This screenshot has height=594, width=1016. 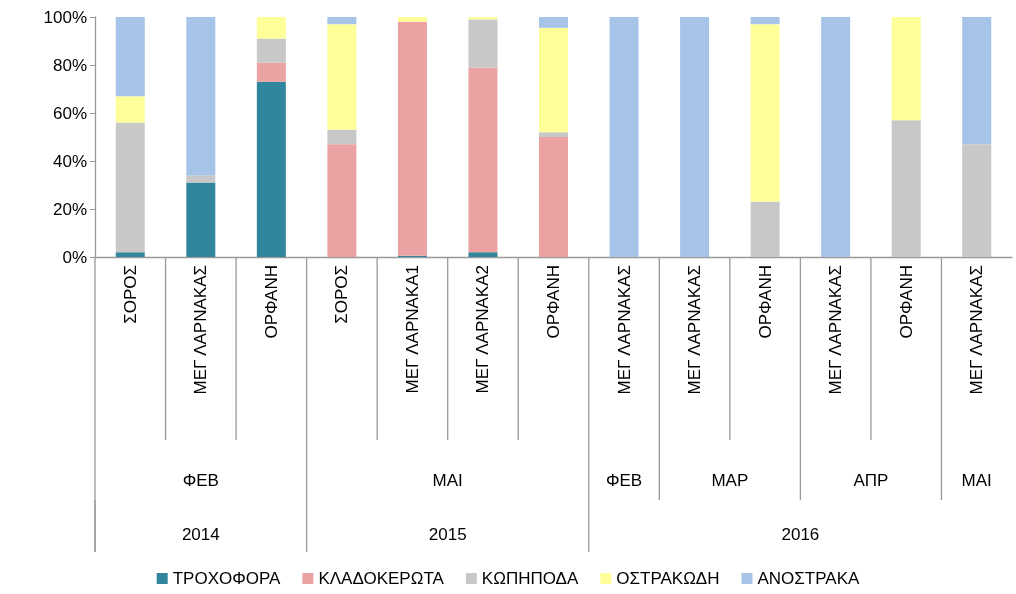 What do you see at coordinates (74, 257) in the screenshot?
I see `y-tick-label: 0%` at bounding box center [74, 257].